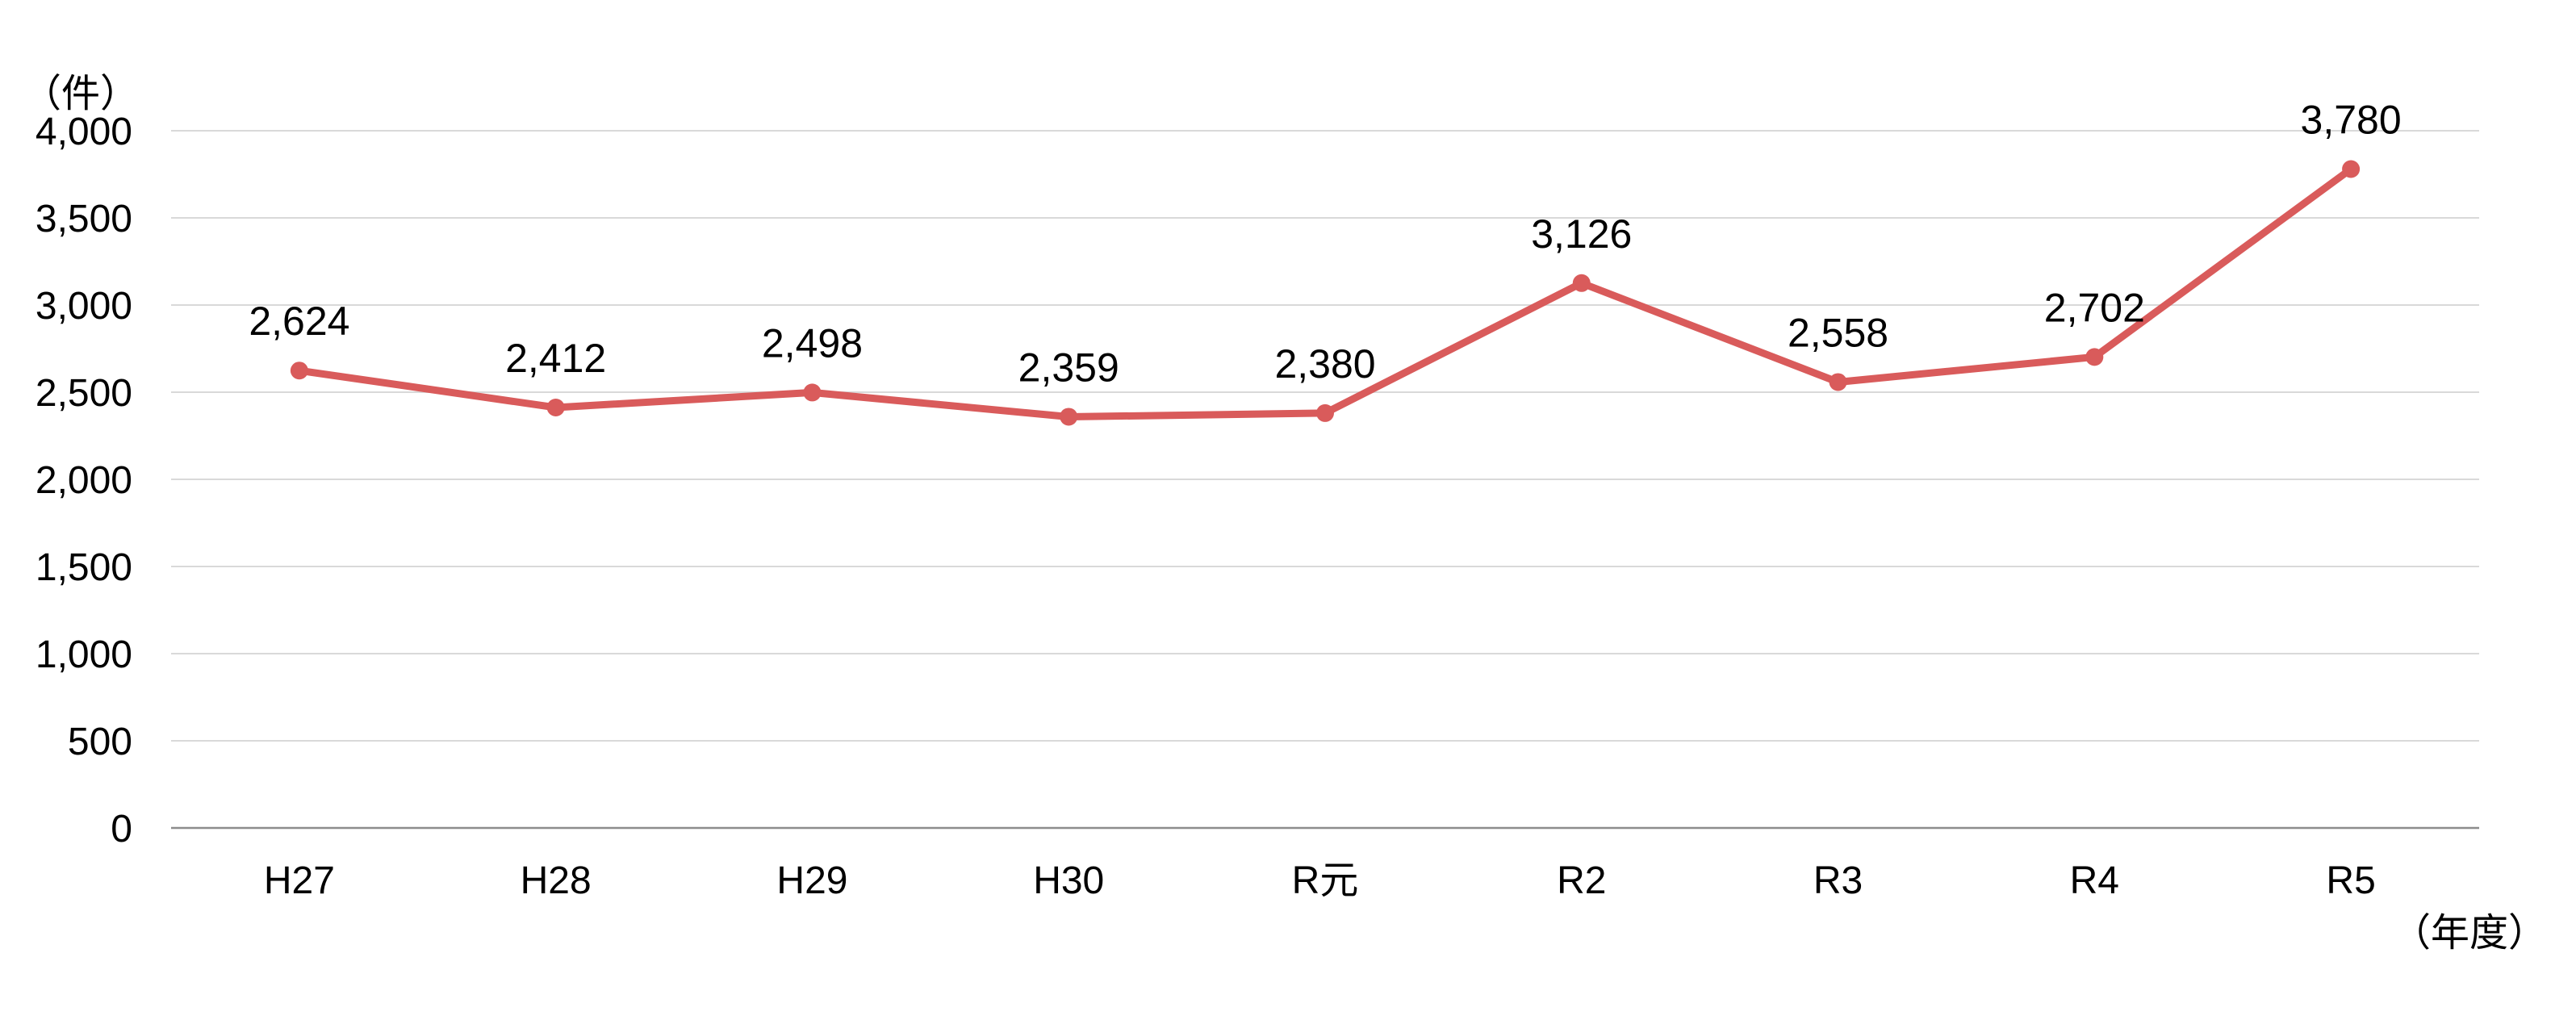 The image size is (2576, 1020). Describe the element at coordinates (1068, 367) in the screenshot. I see `data-label: 2,359` at that location.